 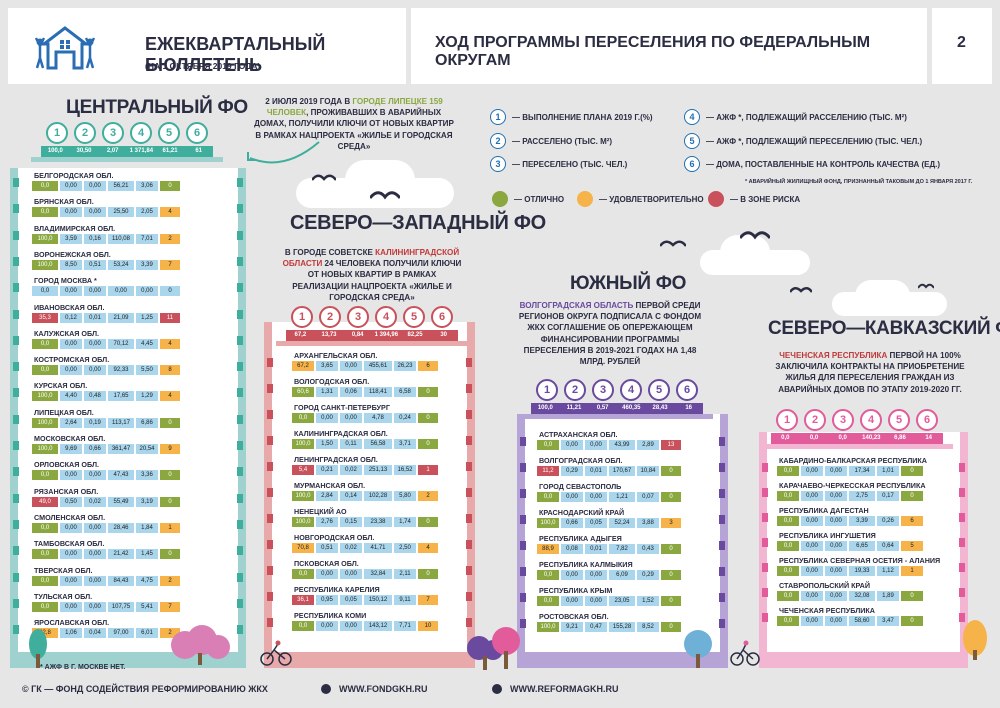 I want to click on value-cell: 2,89, so click(x=648, y=445).